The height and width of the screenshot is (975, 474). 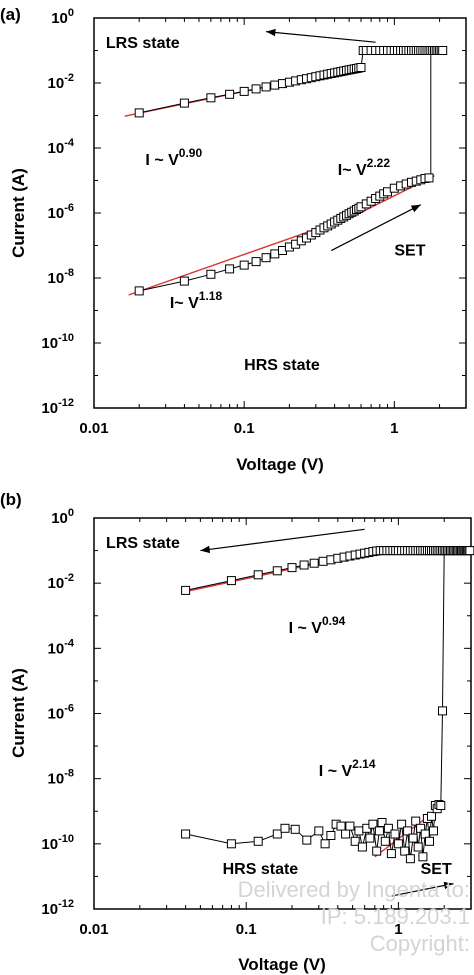 What do you see at coordinates (224, 261) in the screenshot?
I see `fit-line` at bounding box center [224, 261].